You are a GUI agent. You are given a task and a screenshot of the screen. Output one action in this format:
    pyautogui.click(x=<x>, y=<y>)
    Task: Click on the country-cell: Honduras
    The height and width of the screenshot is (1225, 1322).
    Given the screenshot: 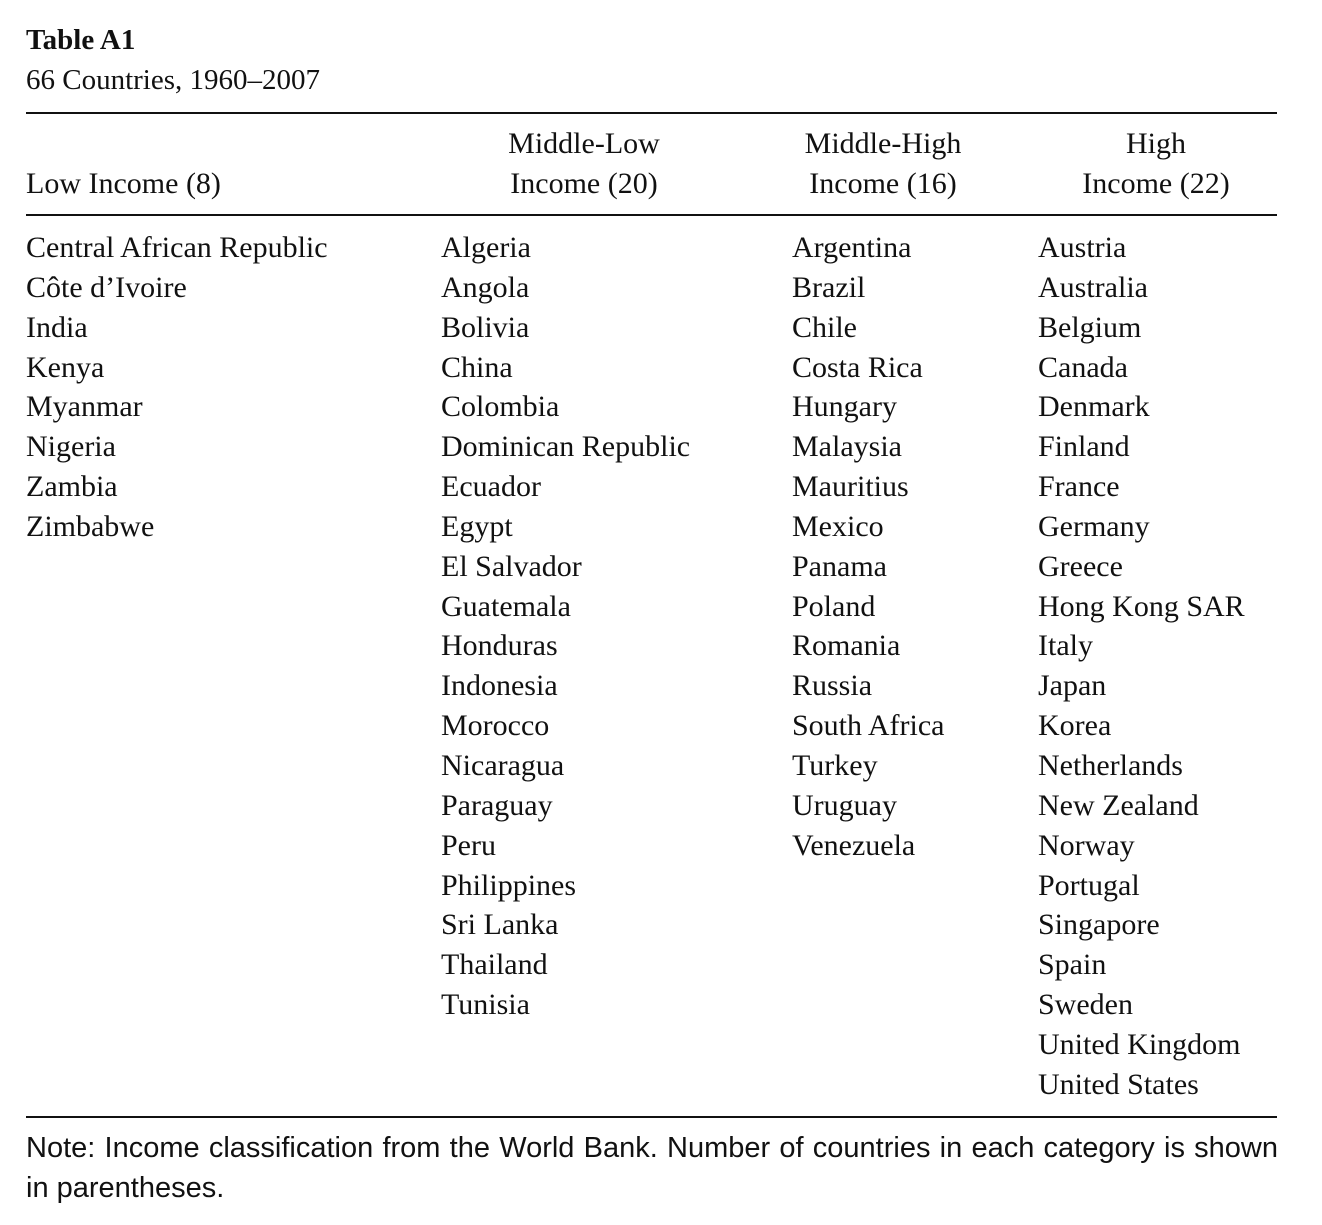 What is the action you would take?
    pyautogui.click(x=499, y=646)
    